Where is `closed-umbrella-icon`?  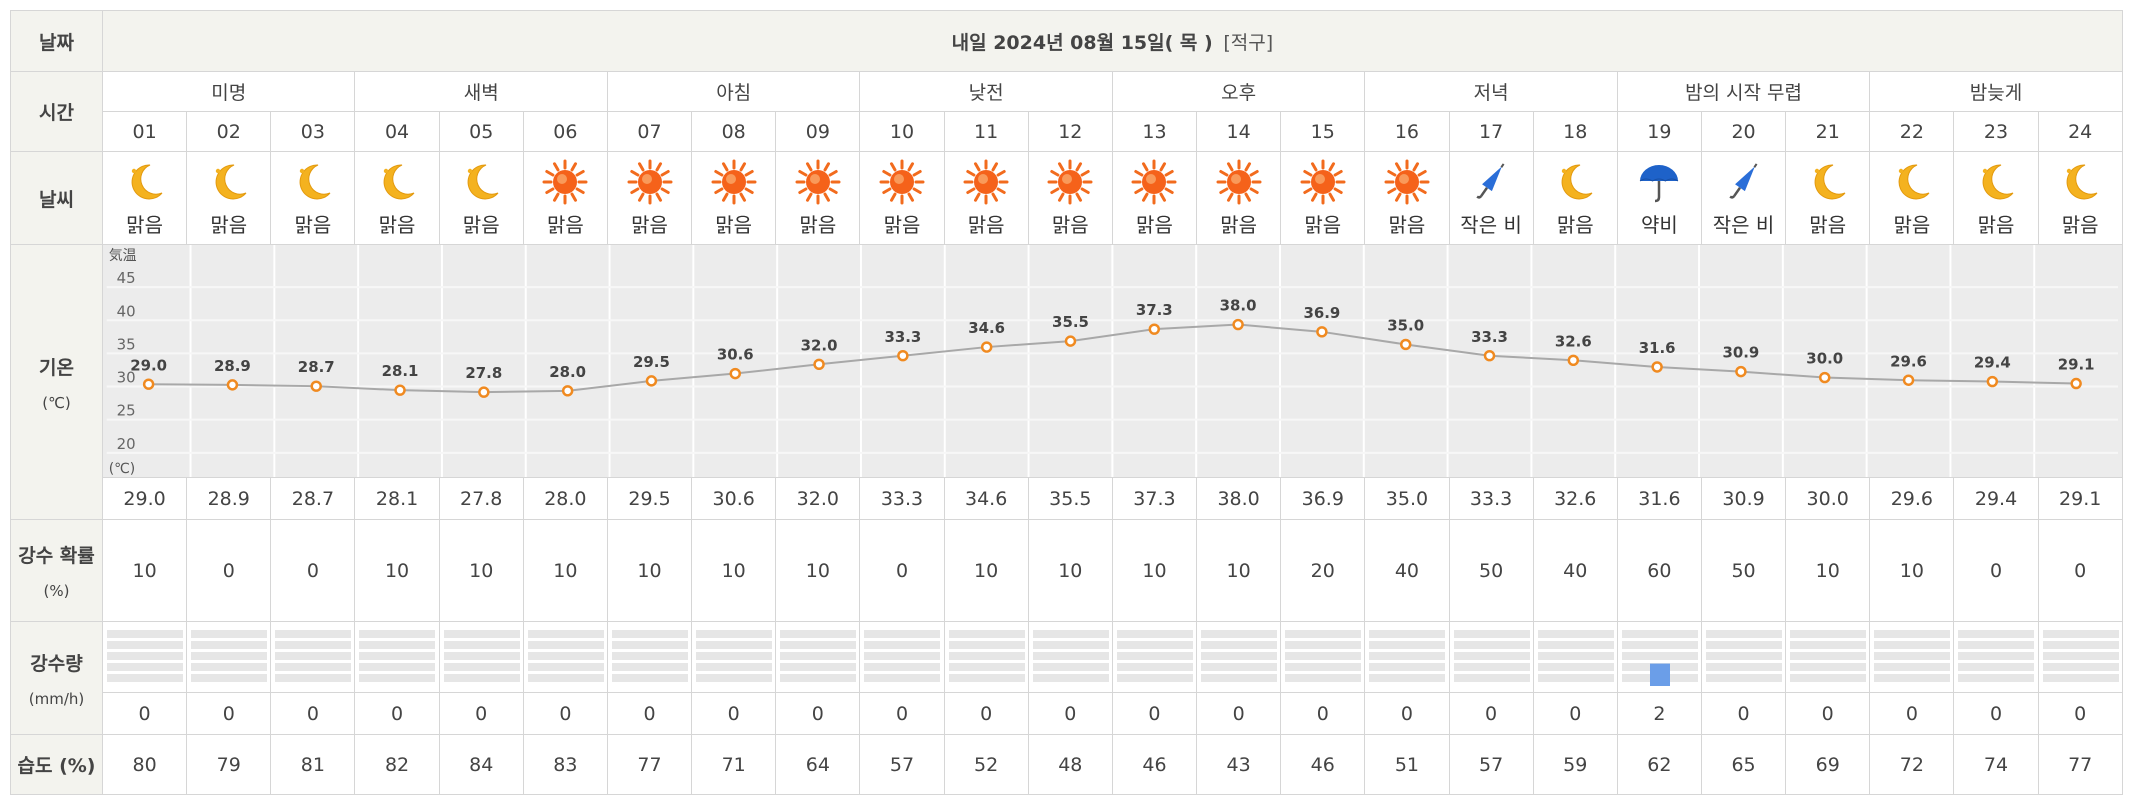 closed-umbrella-icon is located at coordinates (1491, 182).